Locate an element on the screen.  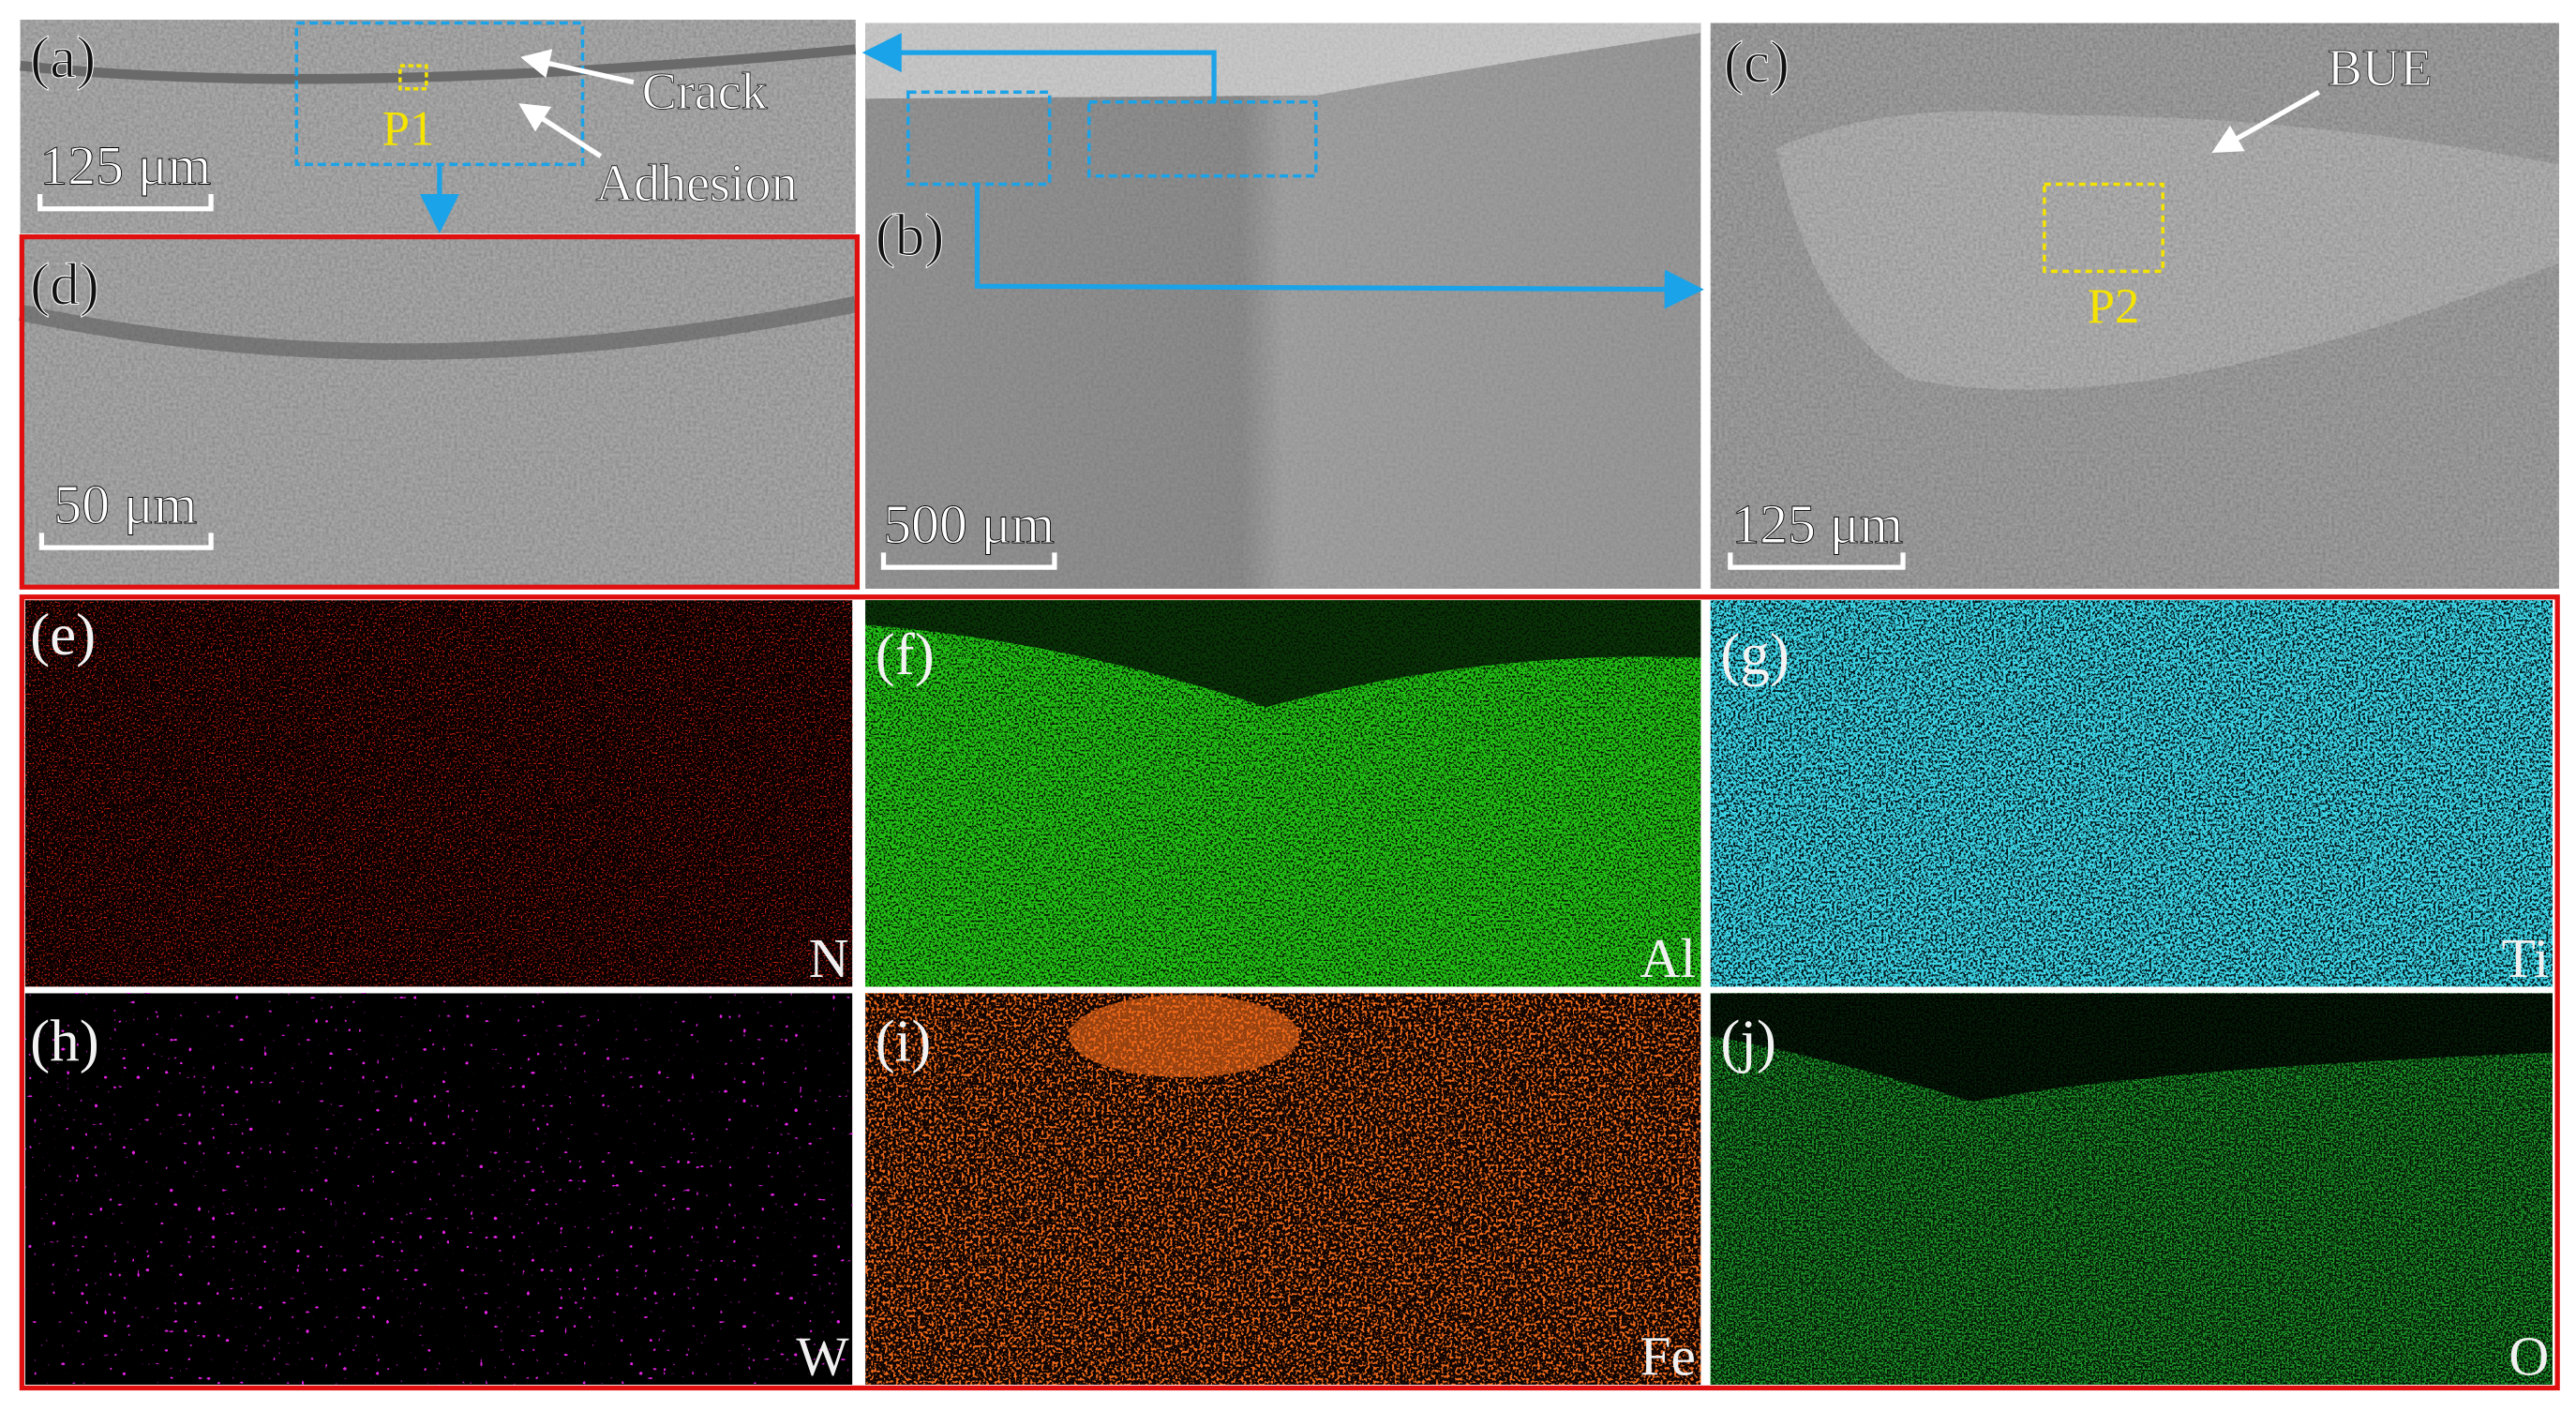
map-e is located at coordinates (438, 793).